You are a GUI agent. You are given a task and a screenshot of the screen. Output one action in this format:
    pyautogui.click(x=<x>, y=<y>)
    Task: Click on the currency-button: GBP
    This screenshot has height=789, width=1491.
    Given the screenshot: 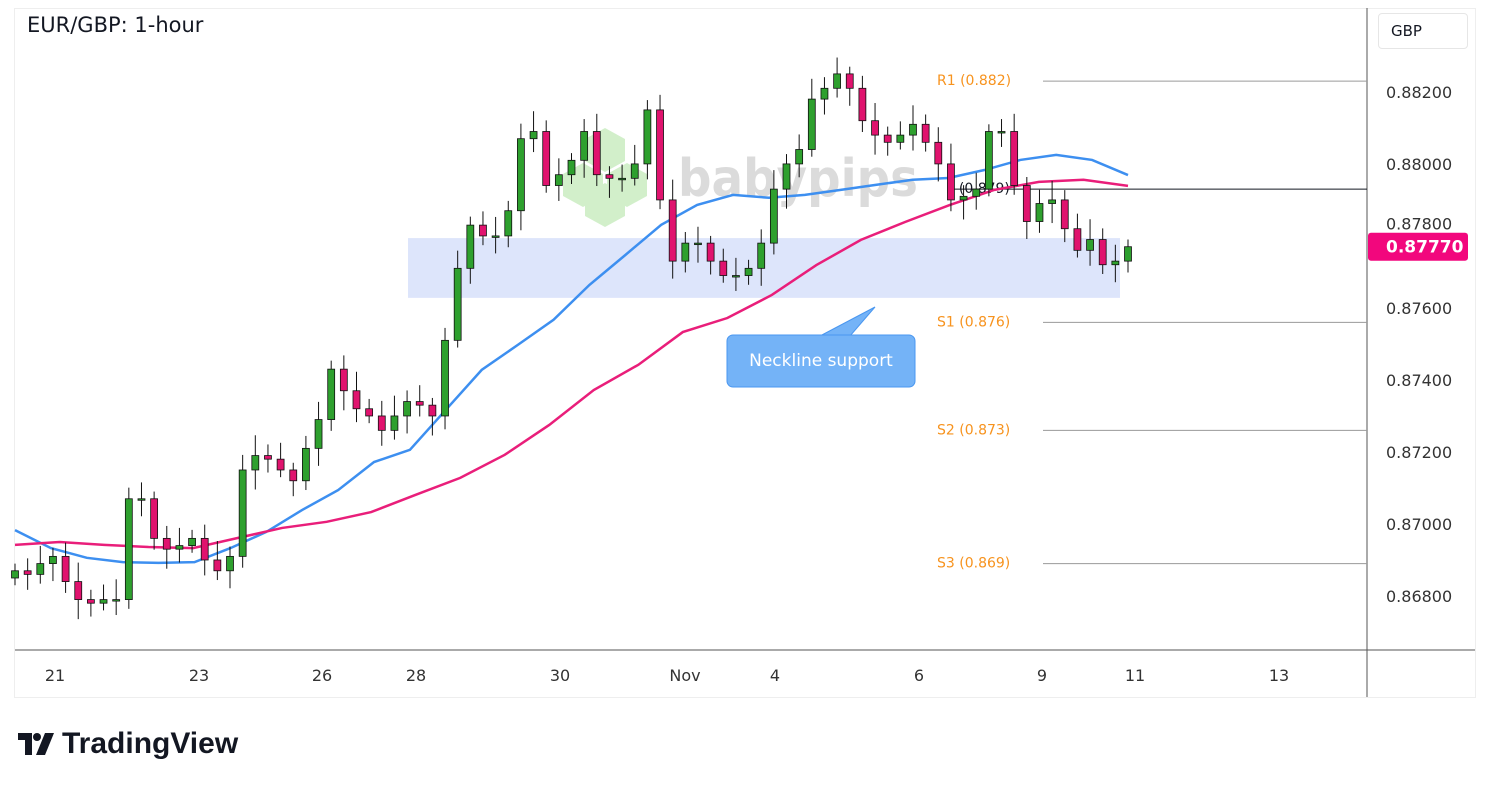 What is the action you would take?
    pyautogui.click(x=1423, y=31)
    